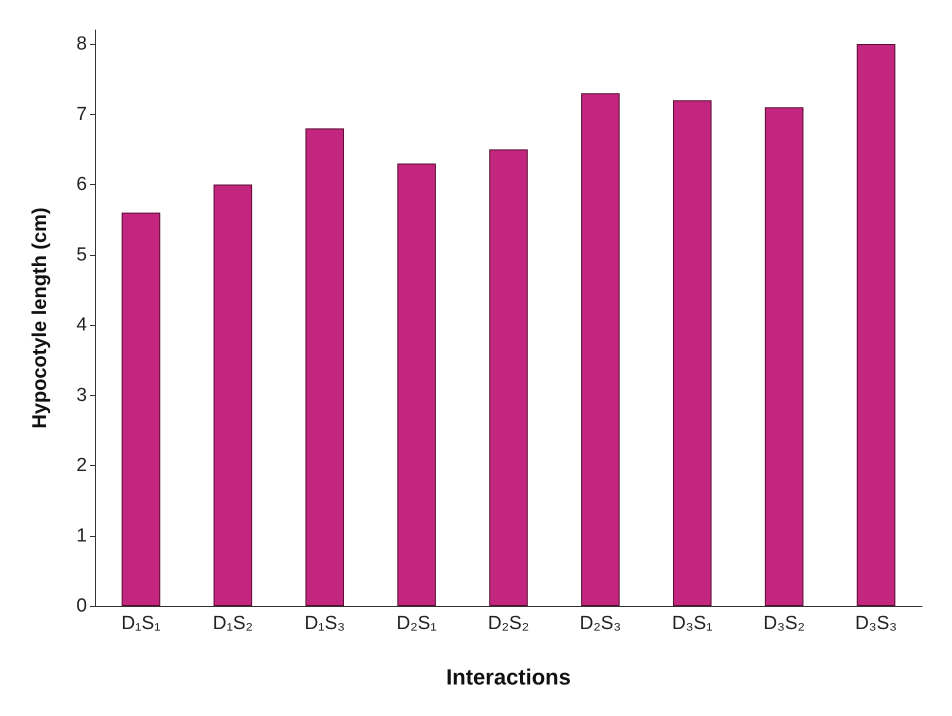 The image size is (952, 716). What do you see at coordinates (692, 623) in the screenshot?
I see `x-tick-label: D₃S₁` at bounding box center [692, 623].